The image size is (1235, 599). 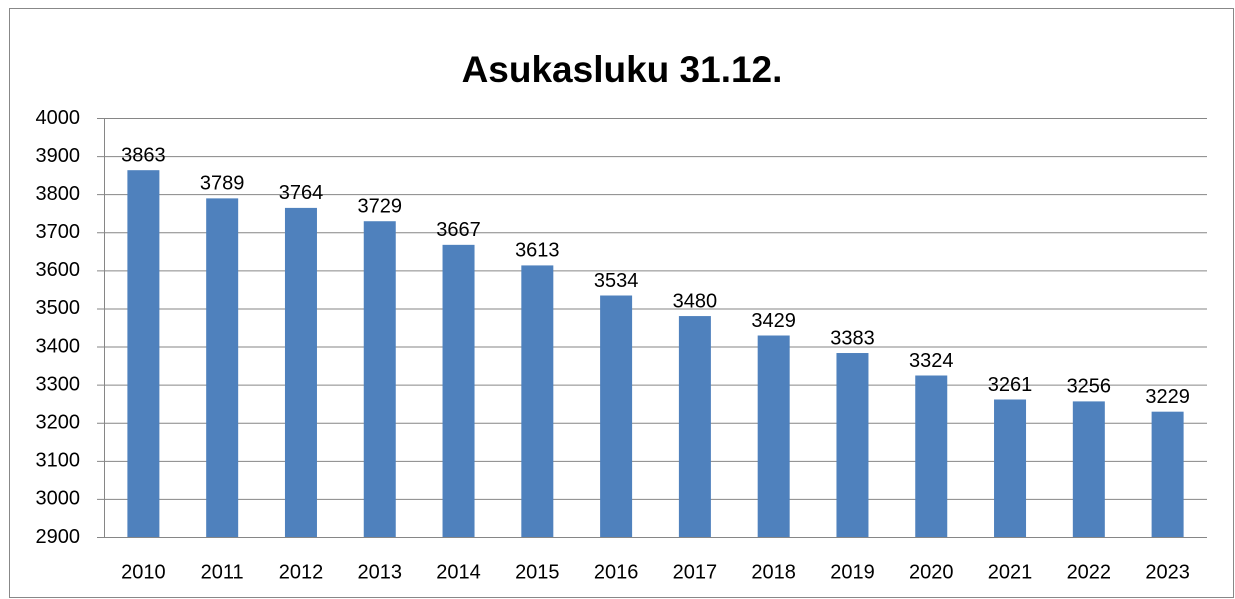 What do you see at coordinates (58, 346) in the screenshot?
I see `y-tick-label: 3400` at bounding box center [58, 346].